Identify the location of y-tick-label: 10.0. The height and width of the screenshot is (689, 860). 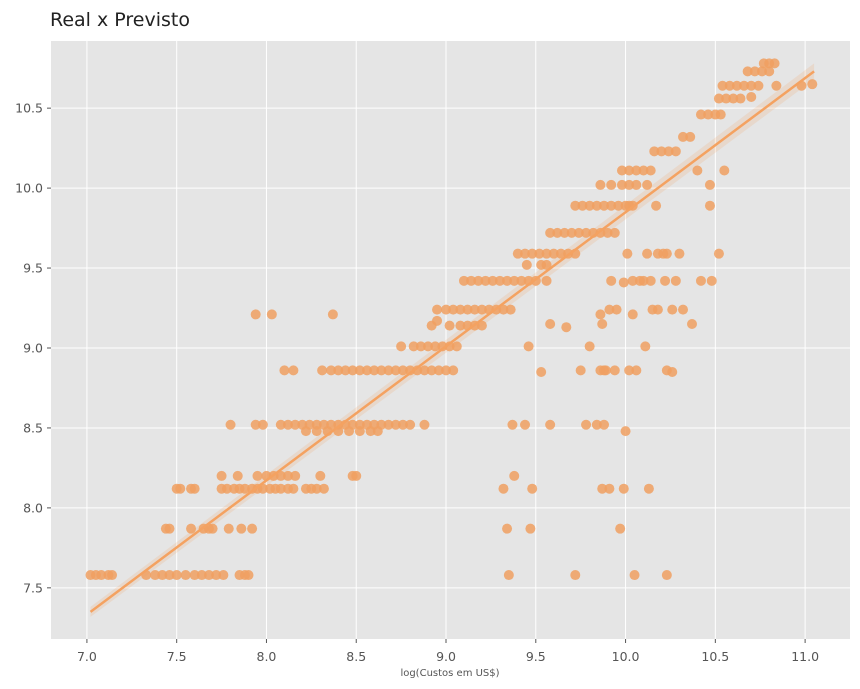
(29, 188).